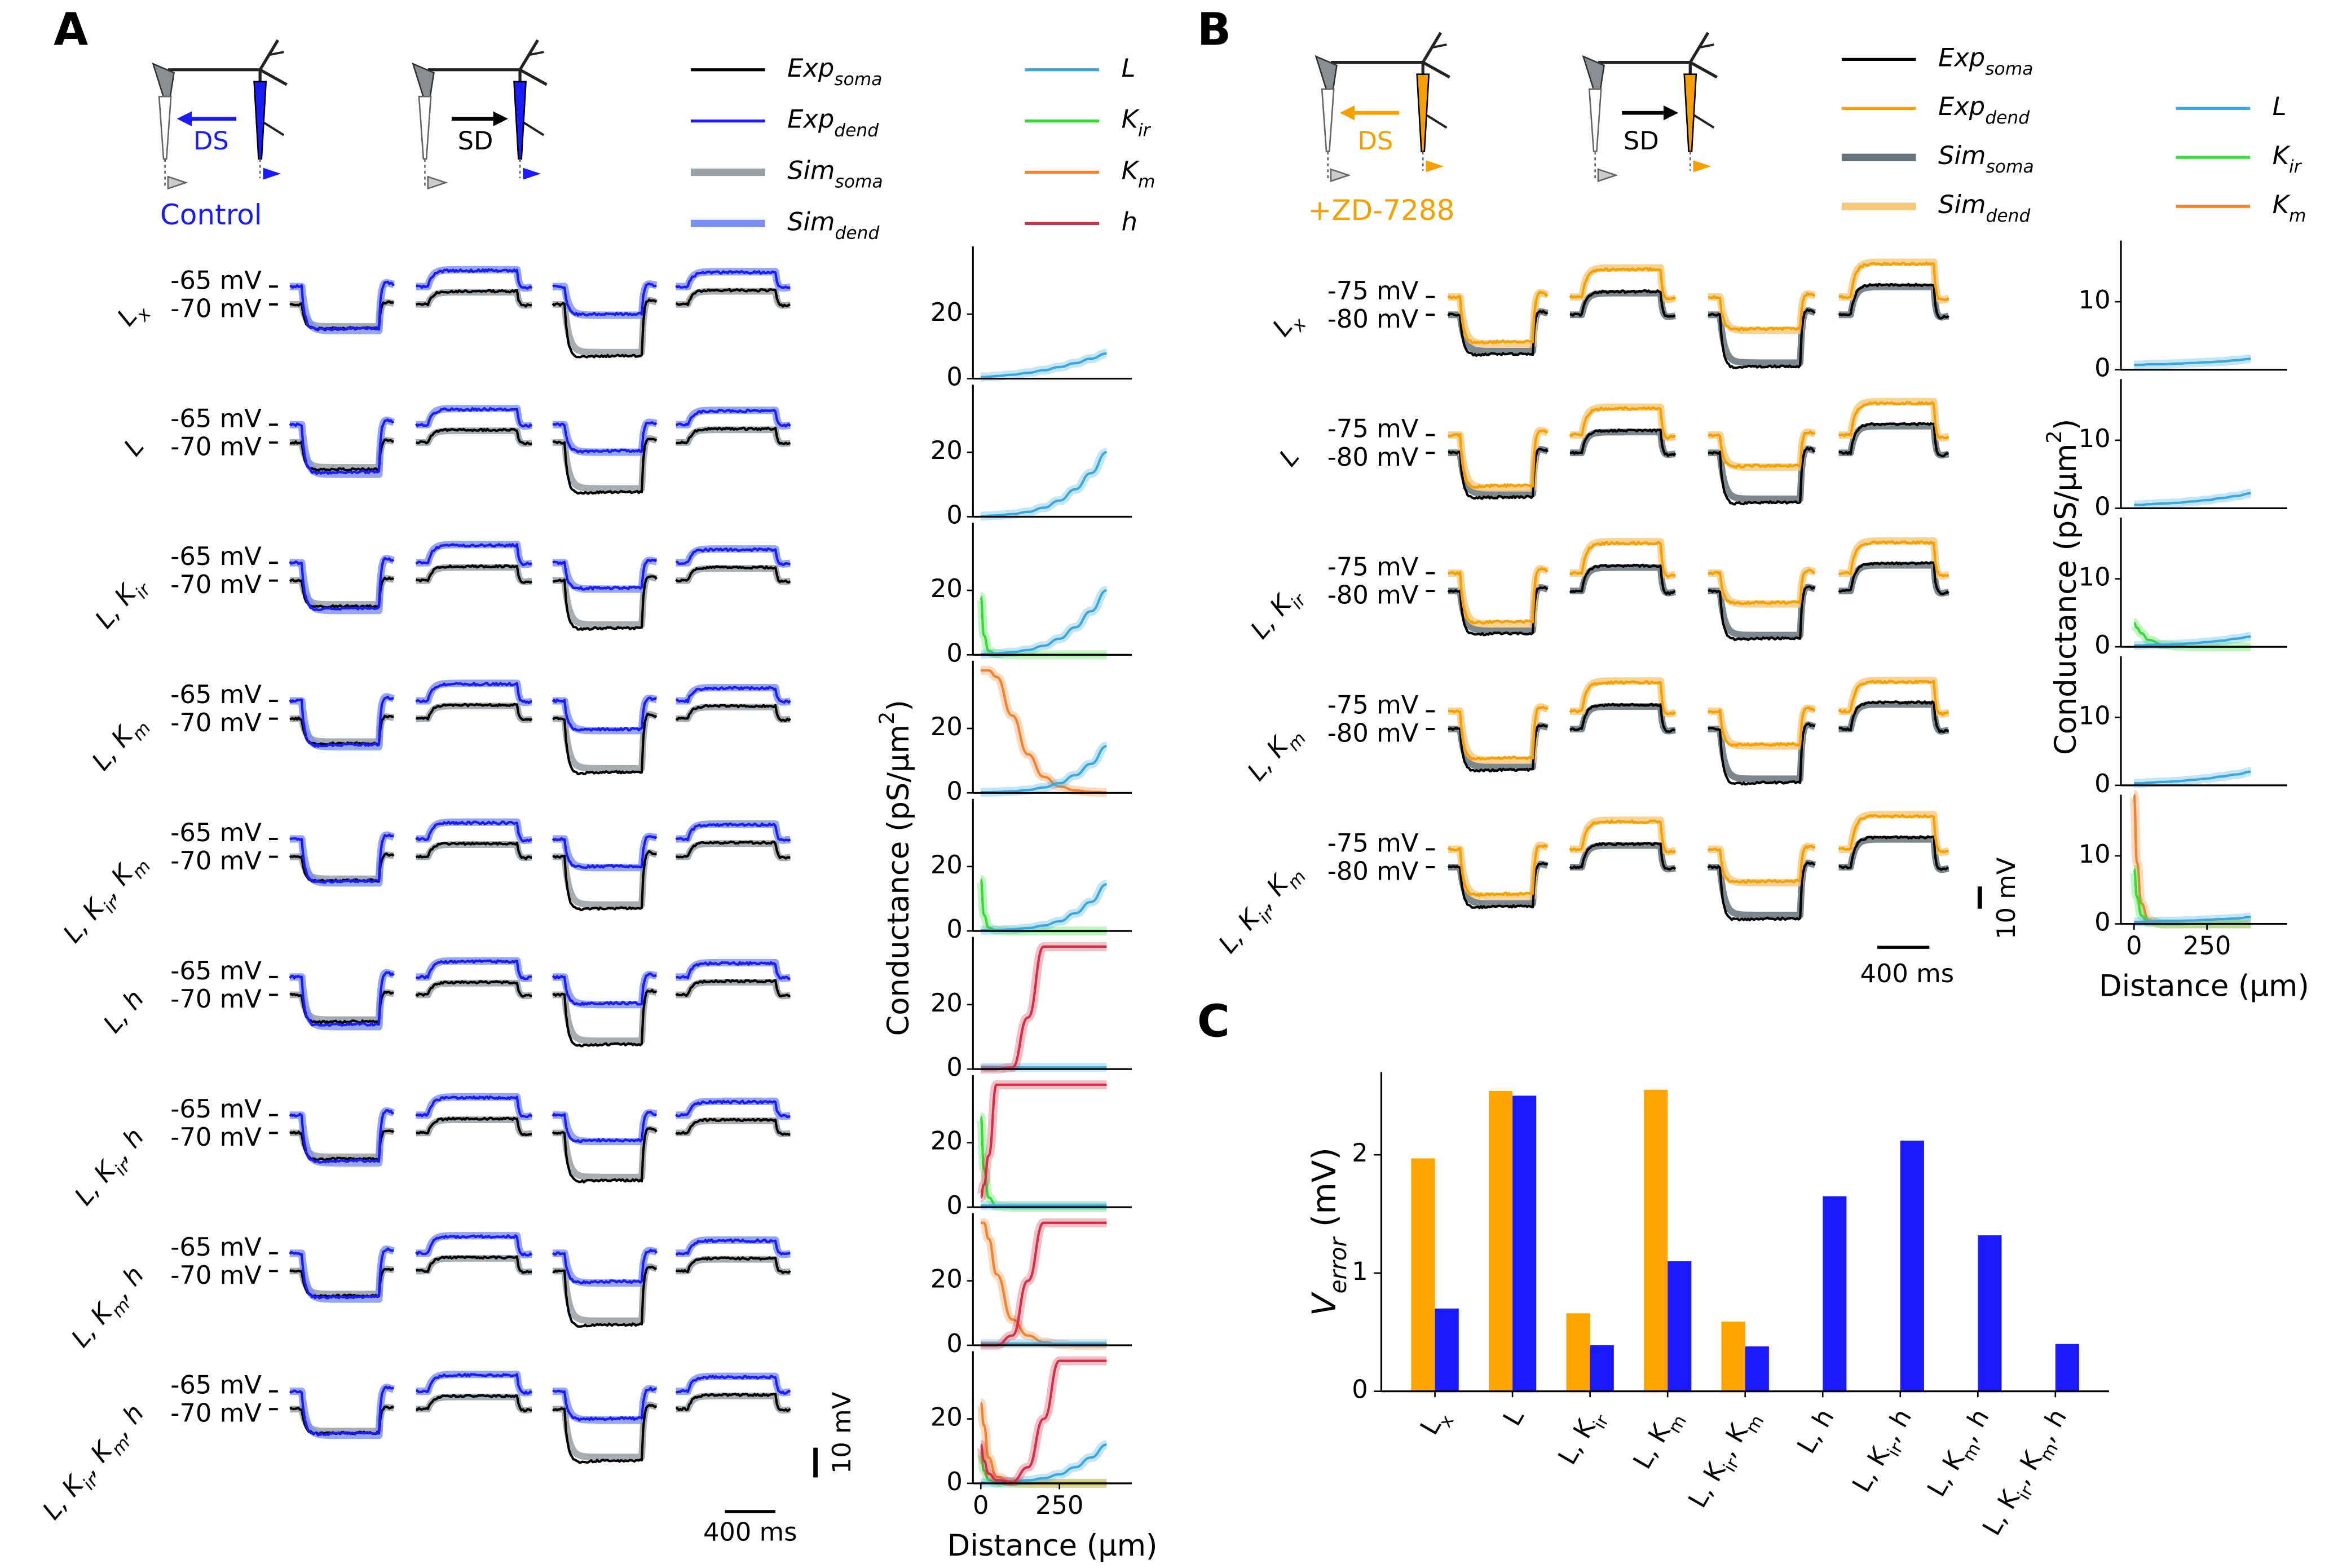 This screenshot has width=2329, height=1568. What do you see at coordinates (1984, 109) in the screenshot?
I see `legend-label: Expdend` at bounding box center [1984, 109].